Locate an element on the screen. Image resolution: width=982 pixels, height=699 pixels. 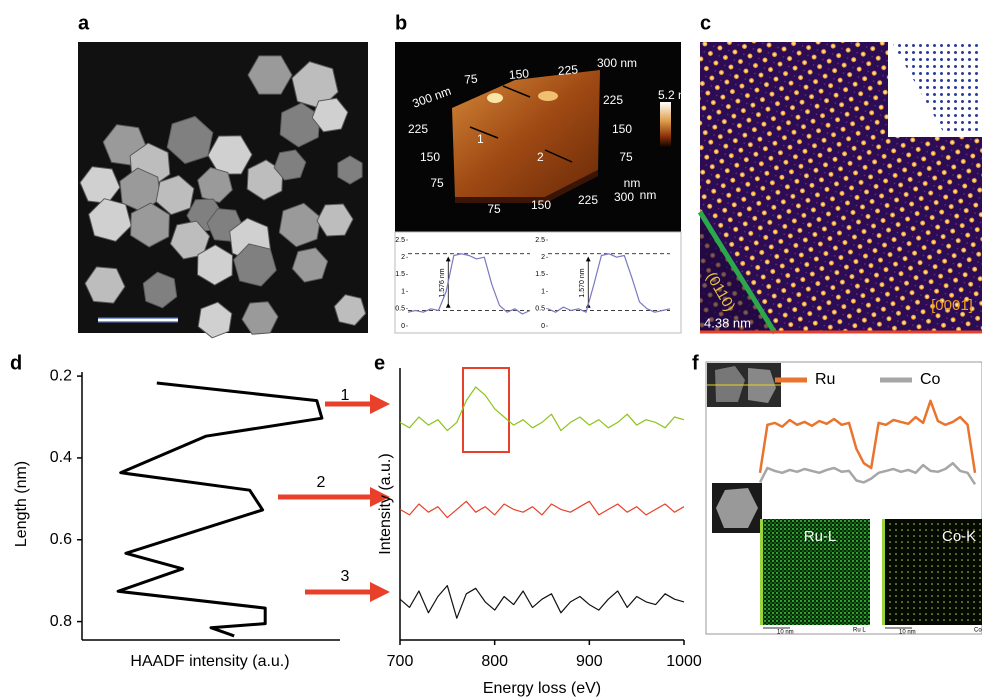
x-axis-title: Energy loss (eV) is located at coordinates (542, 688).